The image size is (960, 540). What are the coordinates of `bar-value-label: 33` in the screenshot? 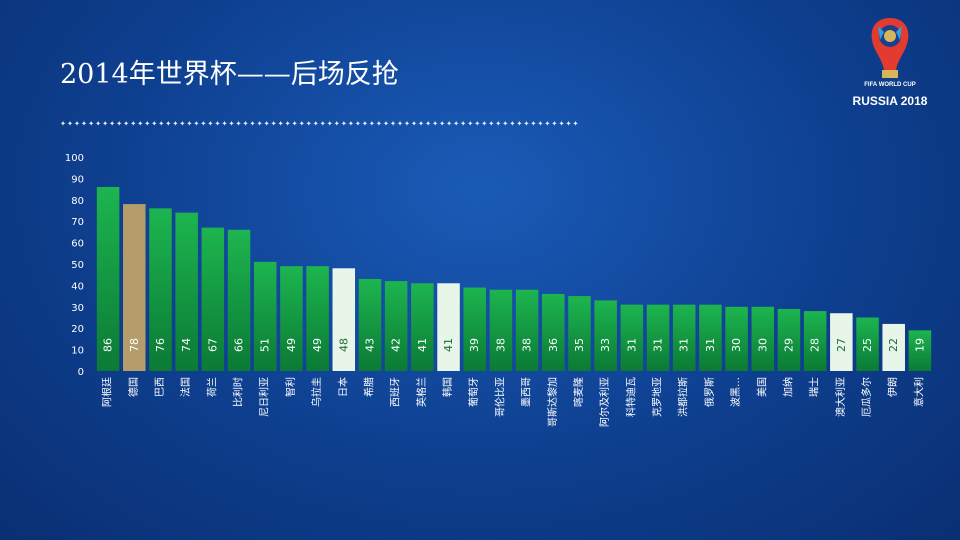 It's located at (605, 345).